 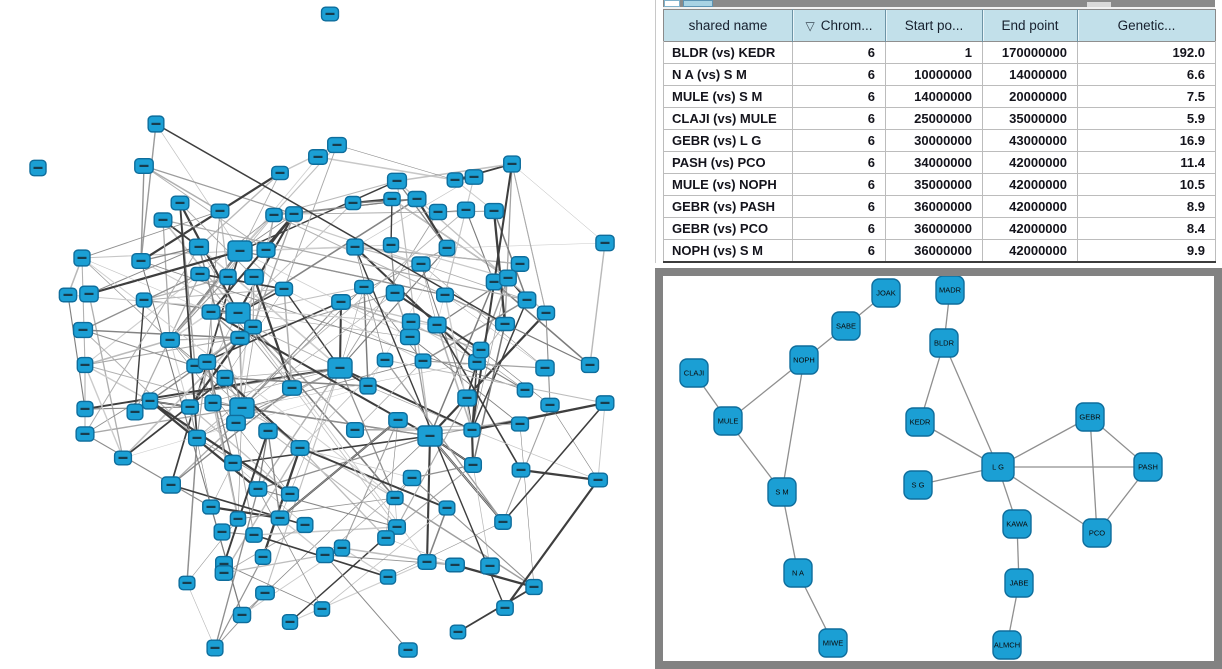 What do you see at coordinates (728, 96) in the screenshot?
I see `table-cell: MULE (vs) S M` at bounding box center [728, 96].